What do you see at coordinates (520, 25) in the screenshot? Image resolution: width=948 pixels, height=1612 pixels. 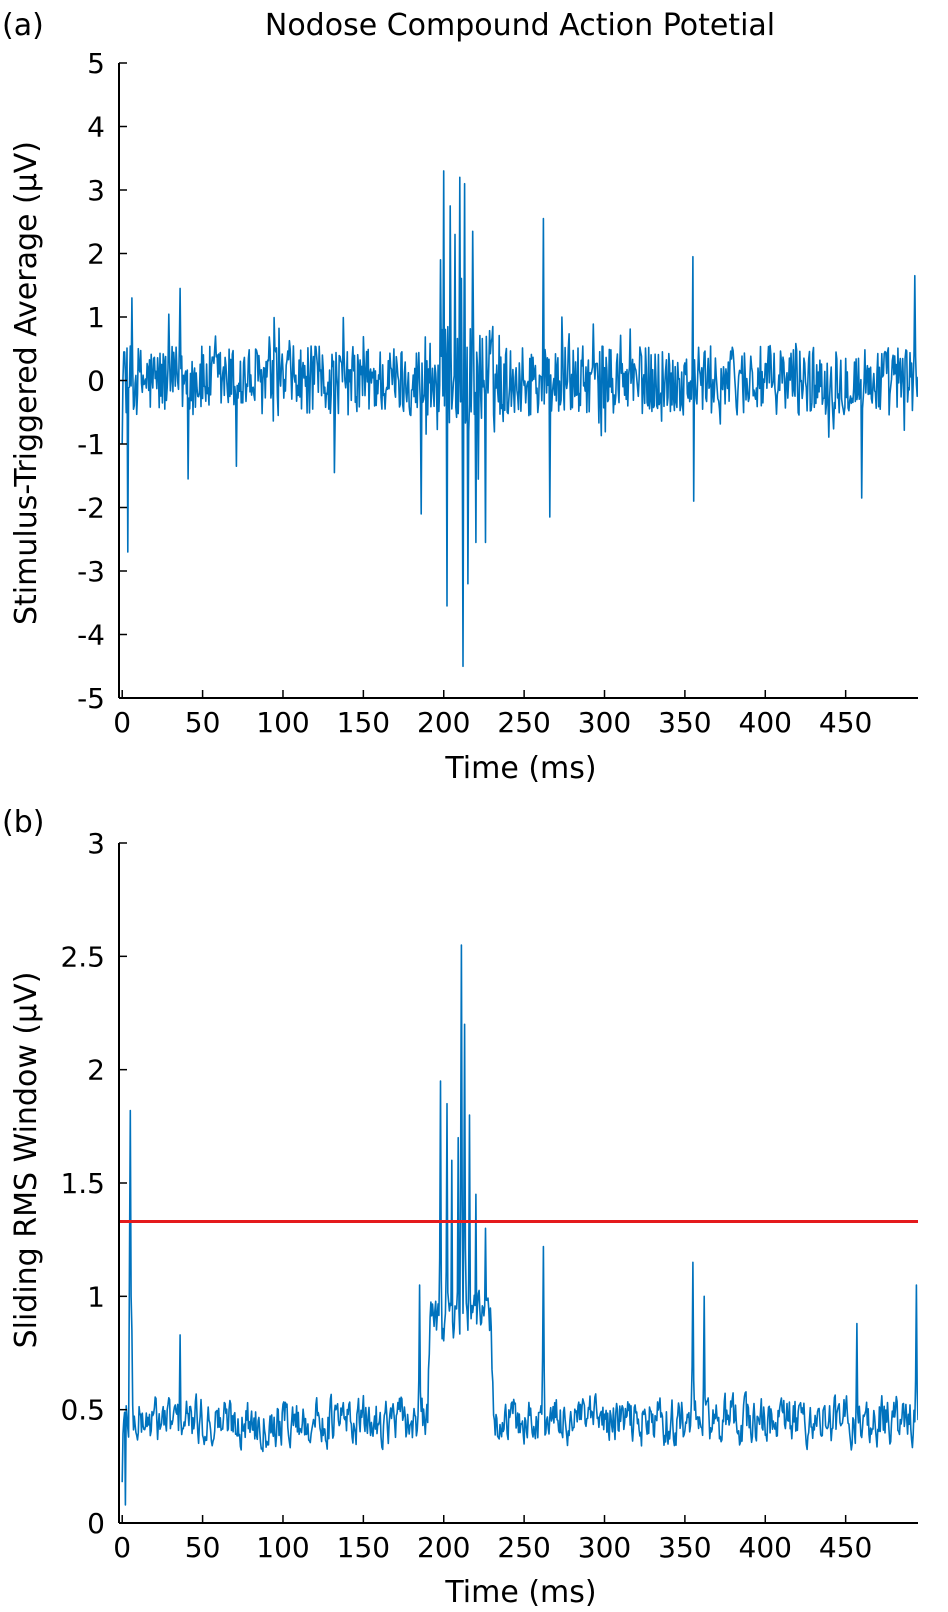 I see `chart-title: Nodose Compound Action Potetial` at bounding box center [520, 25].